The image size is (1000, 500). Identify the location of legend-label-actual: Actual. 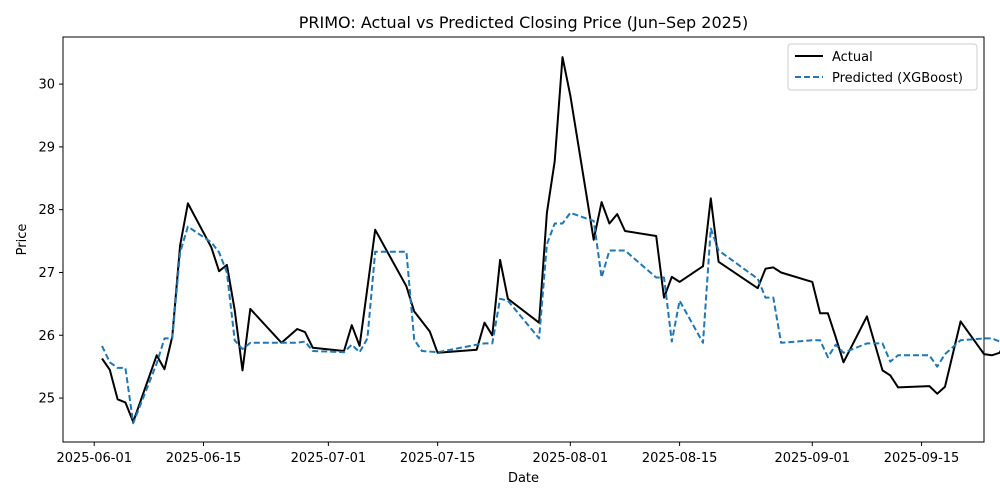
(852, 57).